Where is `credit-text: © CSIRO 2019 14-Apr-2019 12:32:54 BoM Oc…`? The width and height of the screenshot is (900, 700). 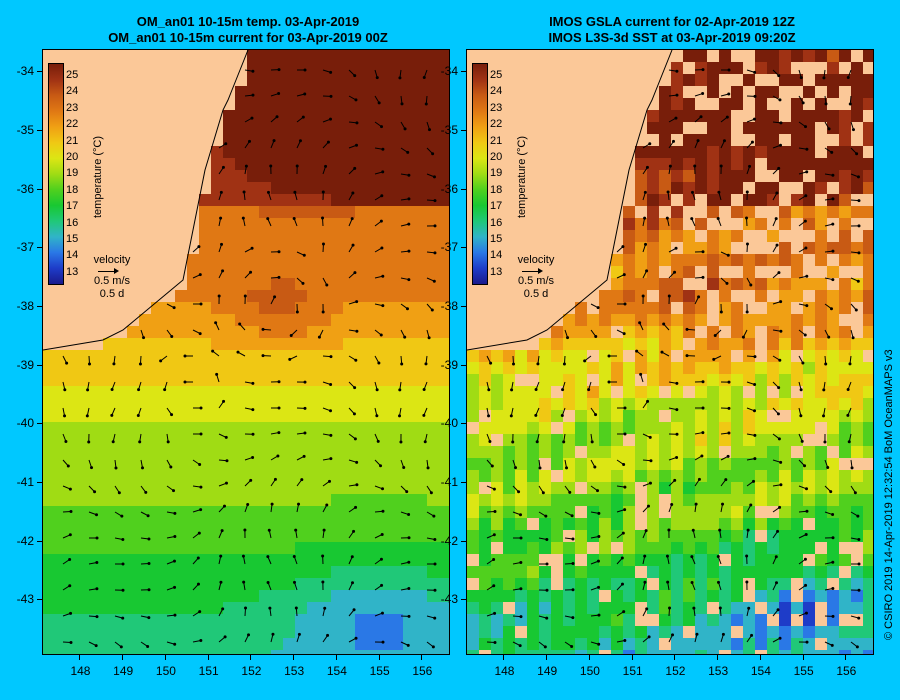 credit-text: © CSIRO 2019 14-Apr-2019 12:32:54 BoM Oc… is located at coordinates (889, 494).